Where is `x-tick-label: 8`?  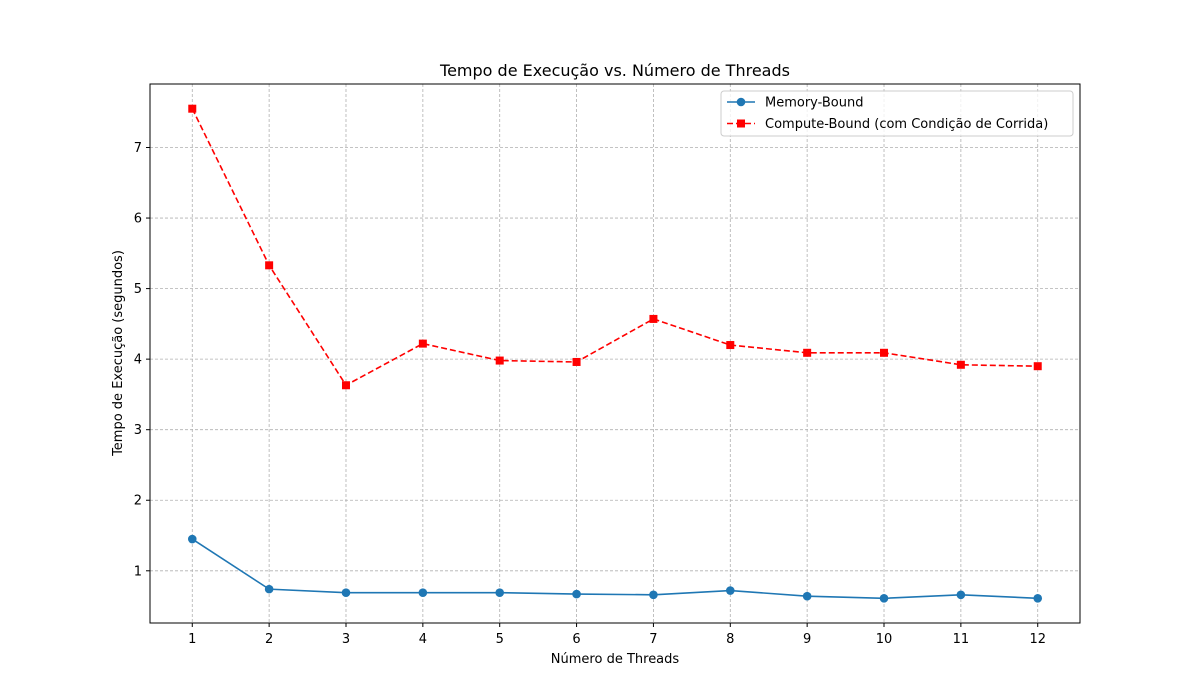 x-tick-label: 8 is located at coordinates (730, 639).